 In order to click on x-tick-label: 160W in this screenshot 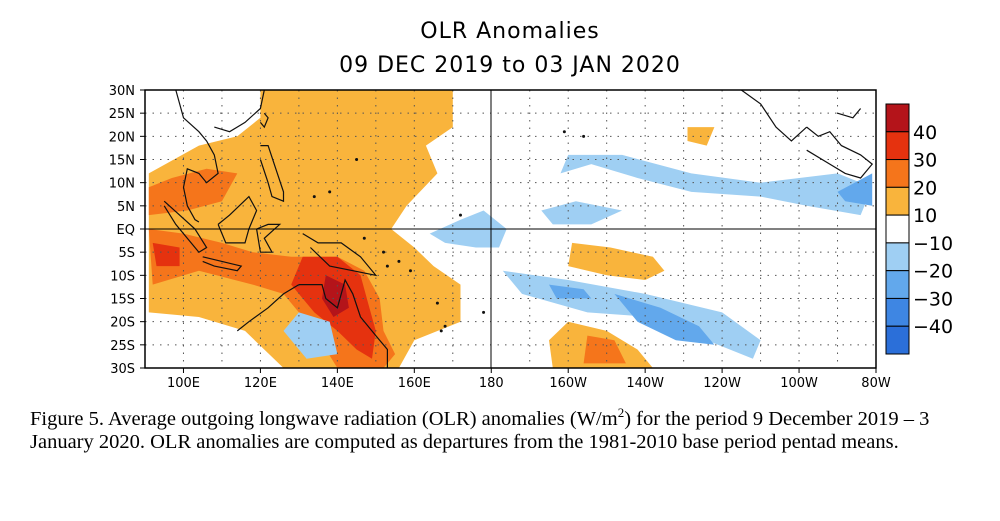, I will do `click(568, 383)`.